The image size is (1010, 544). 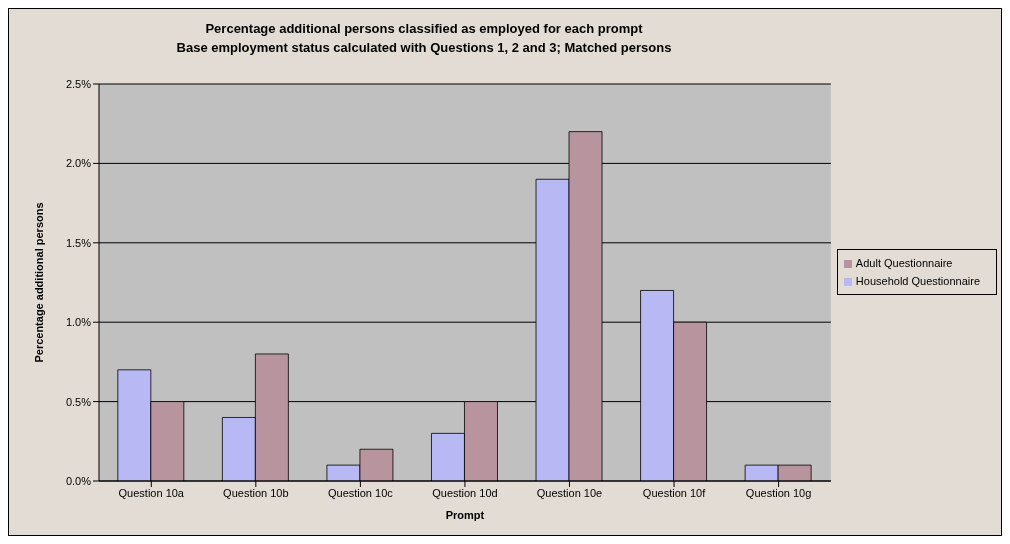 I want to click on legend-label: Adult Questionnaire, so click(x=904, y=263).